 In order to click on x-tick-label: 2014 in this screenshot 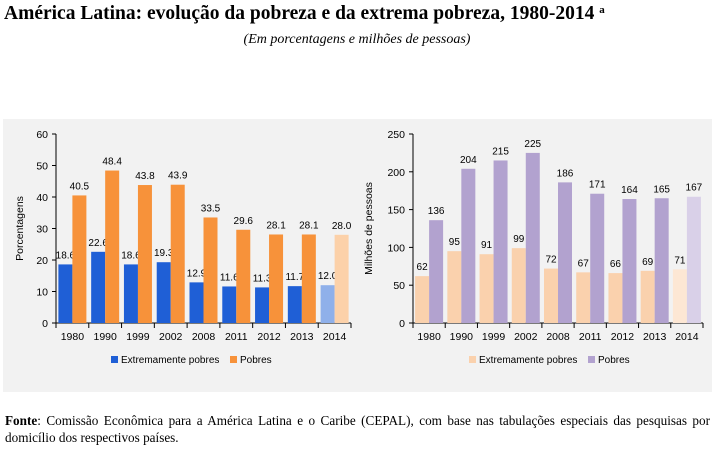, I will do `click(335, 337)`.